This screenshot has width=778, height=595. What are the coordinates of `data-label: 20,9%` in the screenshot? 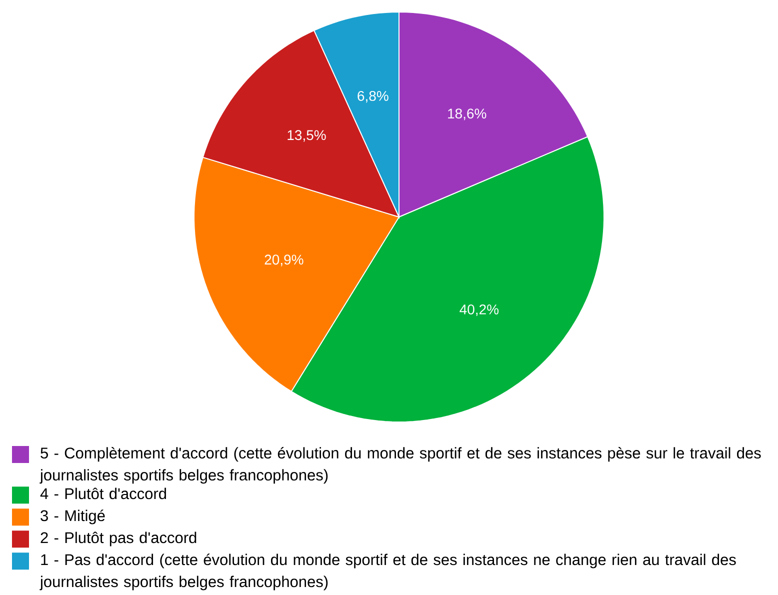 It's located at (284, 260).